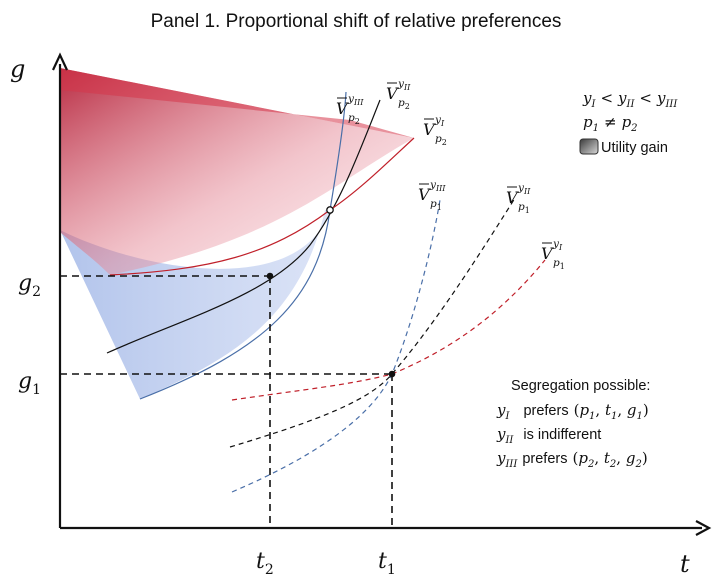  What do you see at coordinates (608, 410) in the screenshot?
I see `note-yI-b2: t` at bounding box center [608, 410].